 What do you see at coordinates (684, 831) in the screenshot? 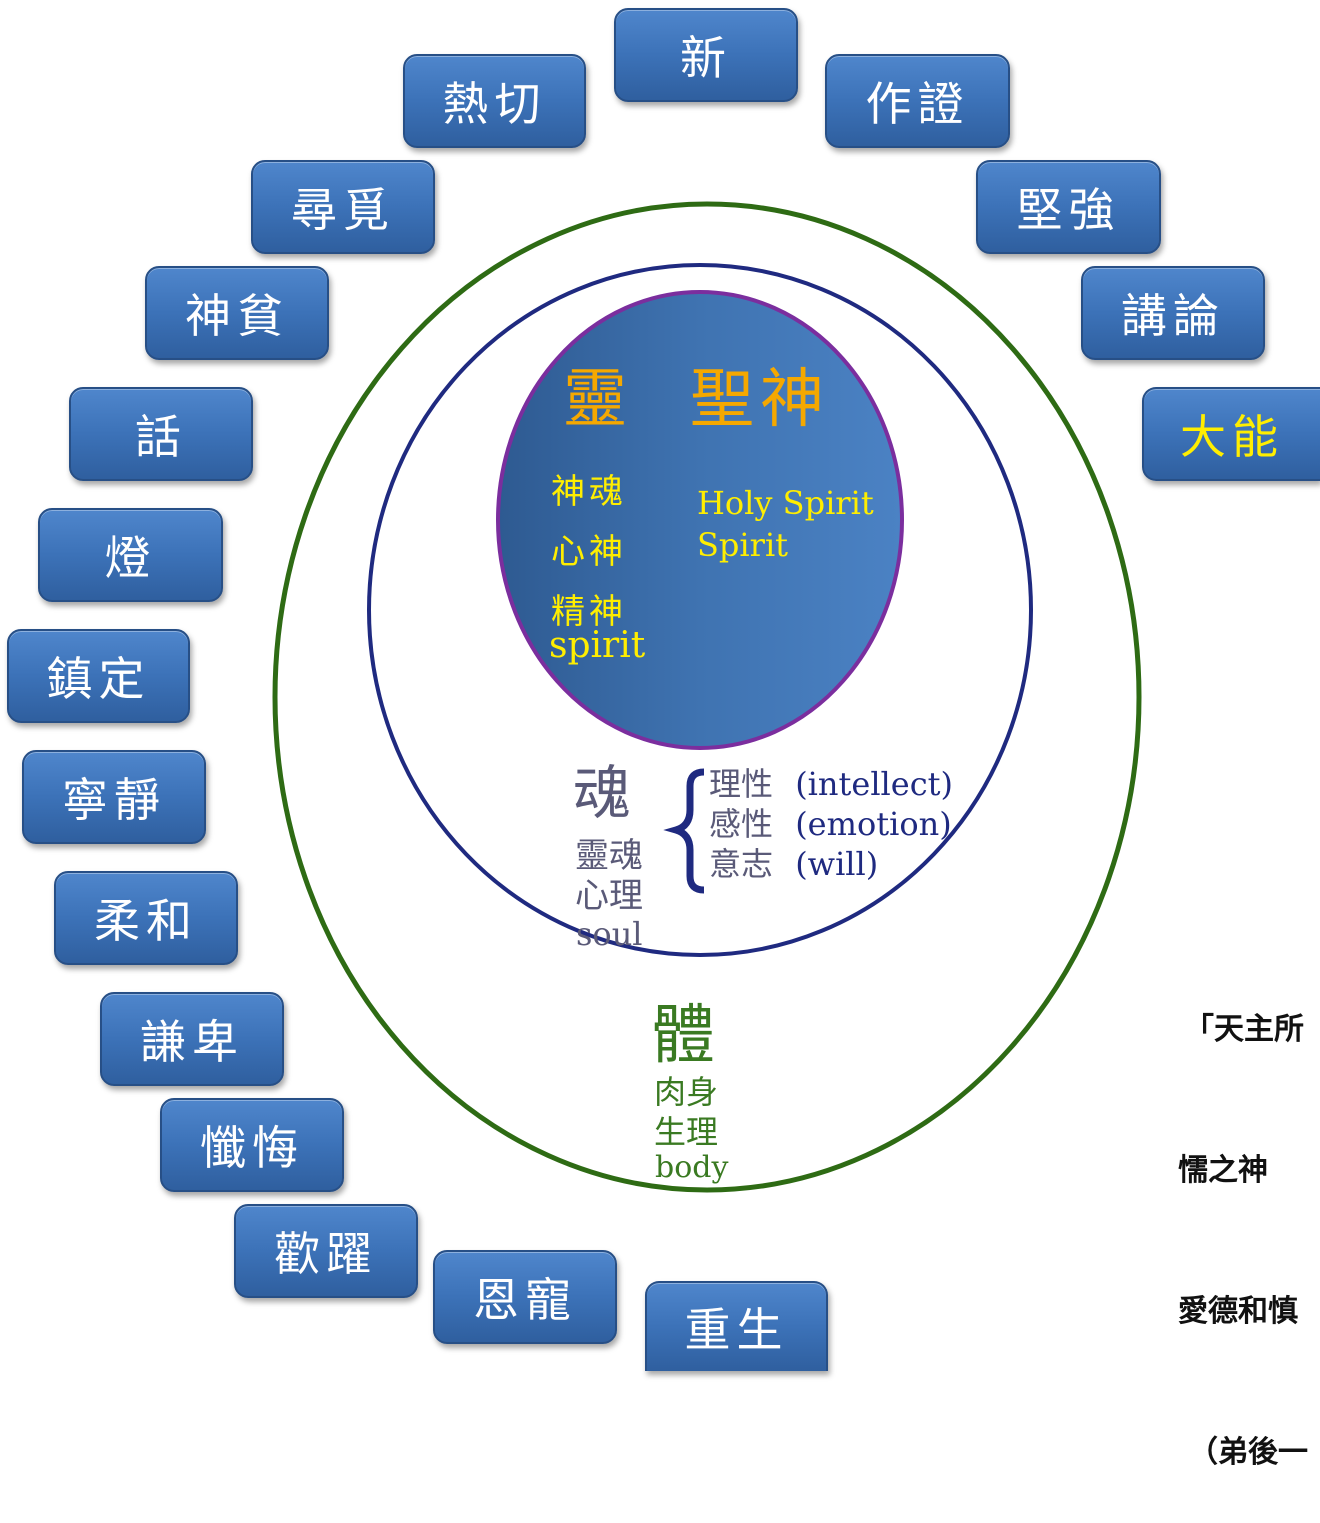
I see `soul-brace` at bounding box center [684, 831].